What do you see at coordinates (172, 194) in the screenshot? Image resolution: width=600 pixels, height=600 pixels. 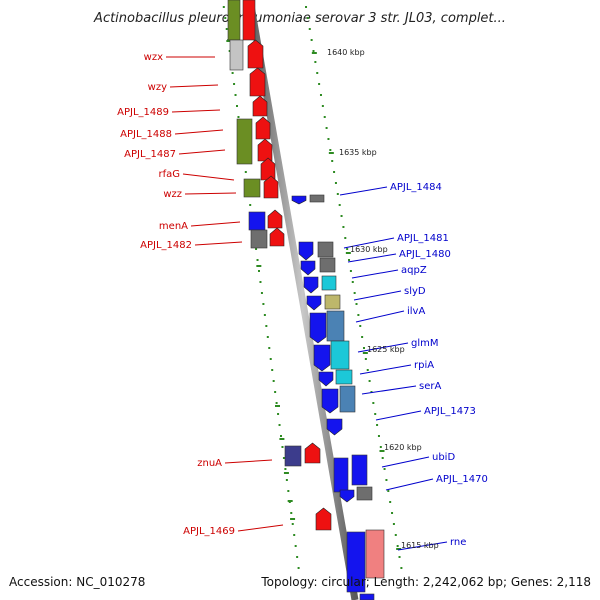 I see `gene-label-wzz: wzz` at bounding box center [172, 194].